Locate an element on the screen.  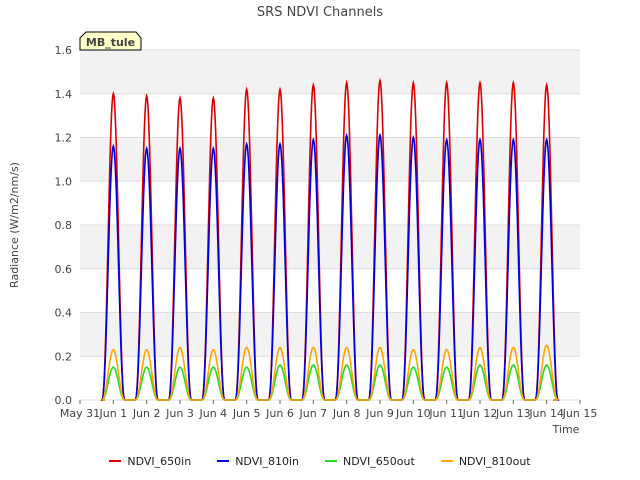
x-tick-label: Jun 3 is located at coordinates (179, 413).